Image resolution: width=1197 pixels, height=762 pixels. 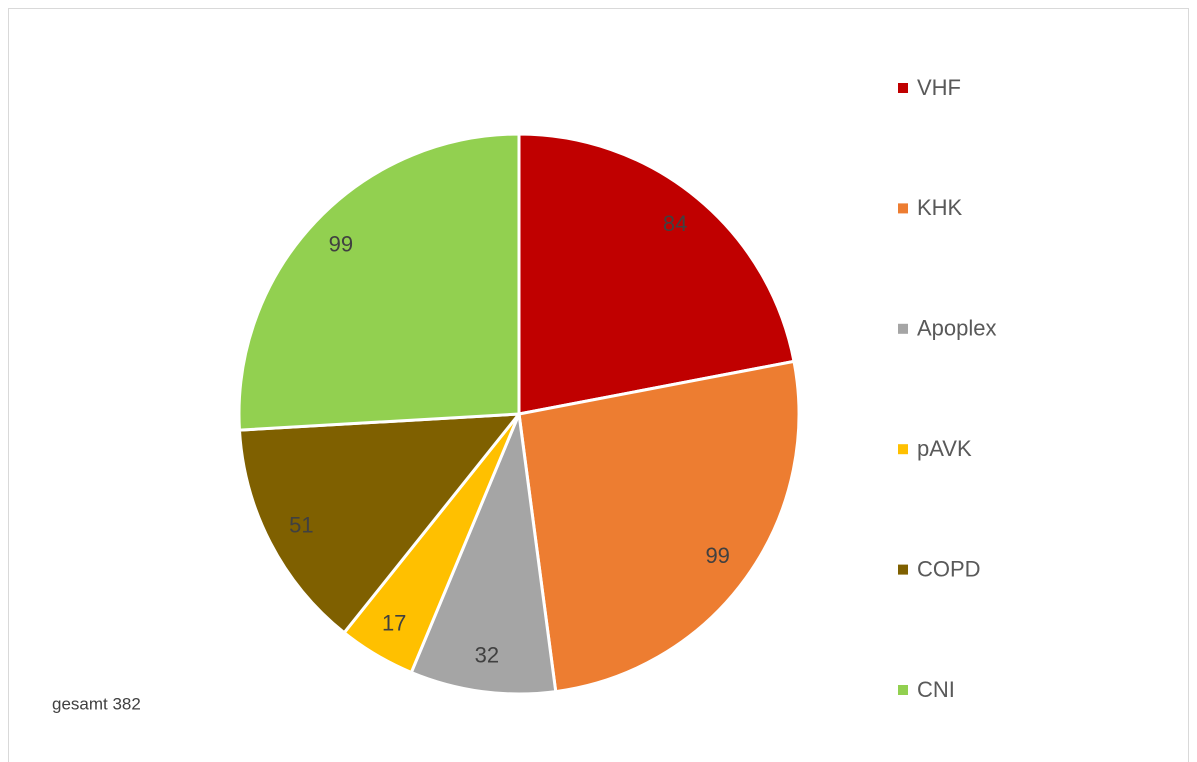 What do you see at coordinates (487, 655) in the screenshot?
I see `data-label: 32` at bounding box center [487, 655].